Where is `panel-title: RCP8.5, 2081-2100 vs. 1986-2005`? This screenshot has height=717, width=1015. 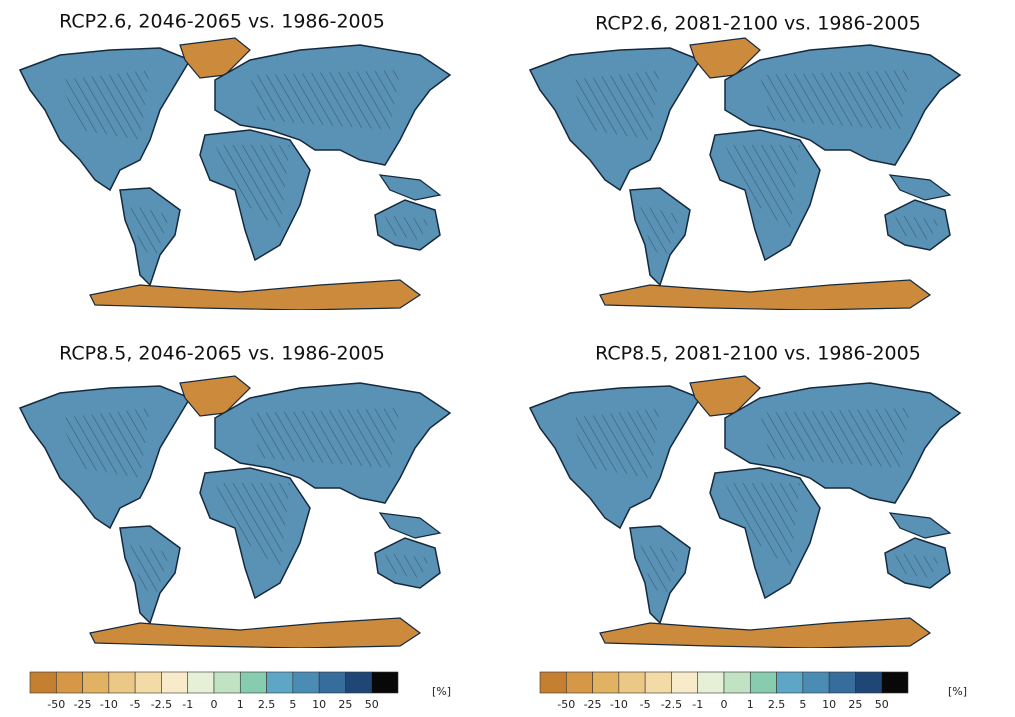 panel-title: RCP8.5, 2081-2100 vs. 1986-2005 is located at coordinates (758, 354).